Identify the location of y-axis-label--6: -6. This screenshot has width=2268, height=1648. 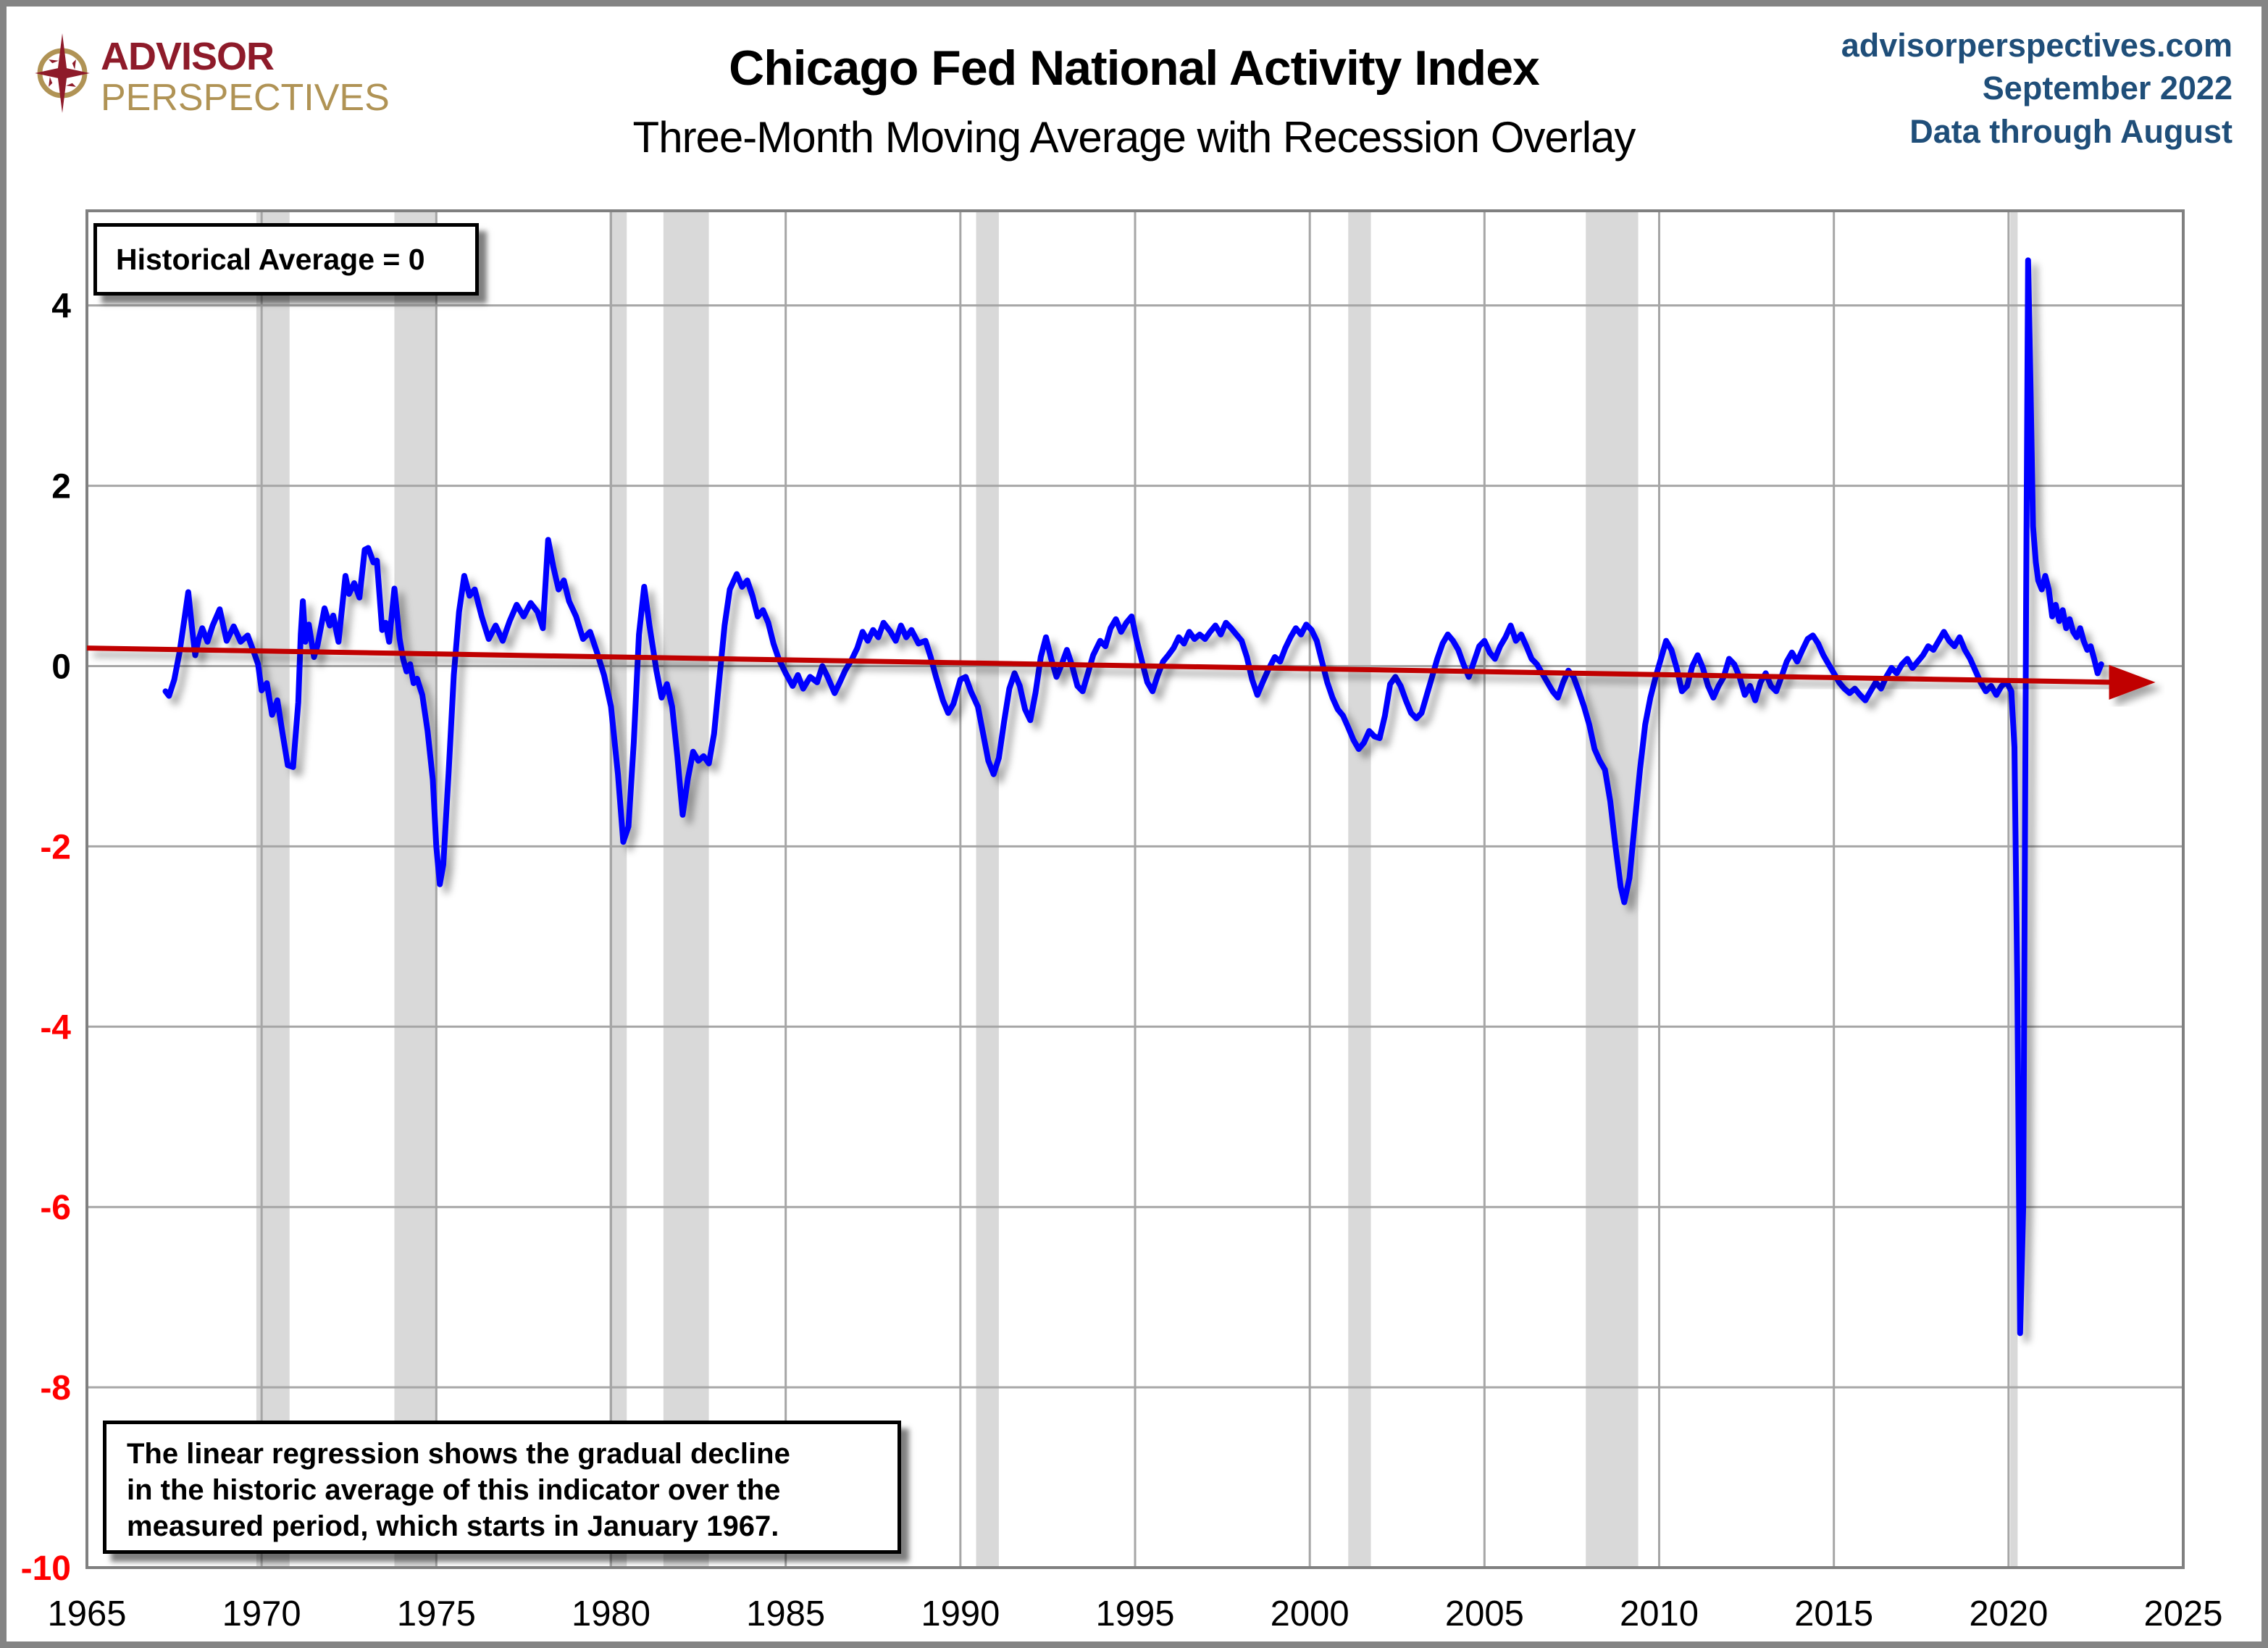
(56, 1208).